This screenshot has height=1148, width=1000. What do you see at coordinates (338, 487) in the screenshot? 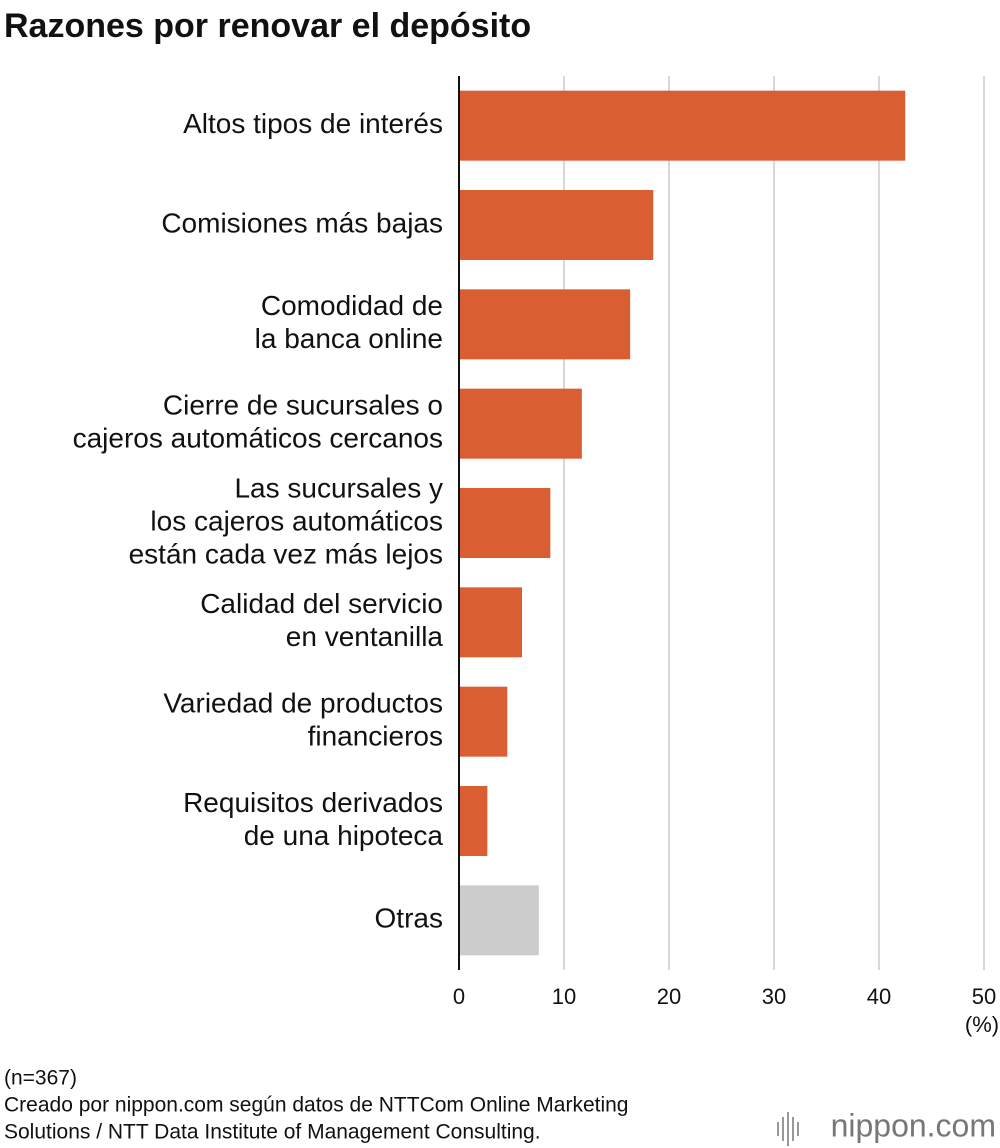
I see `y-tick-label: Las sucursales y` at bounding box center [338, 487].